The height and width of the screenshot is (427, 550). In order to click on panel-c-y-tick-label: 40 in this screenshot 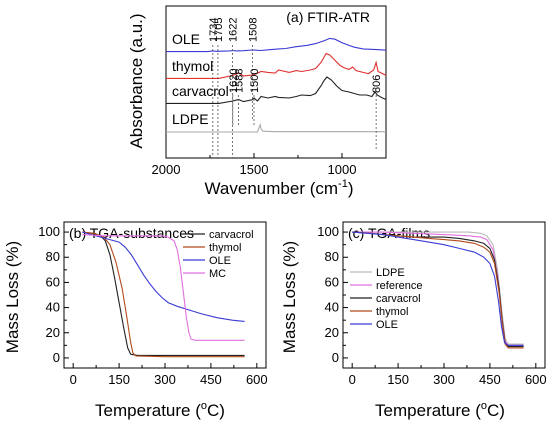, I will do `click(332, 307)`.